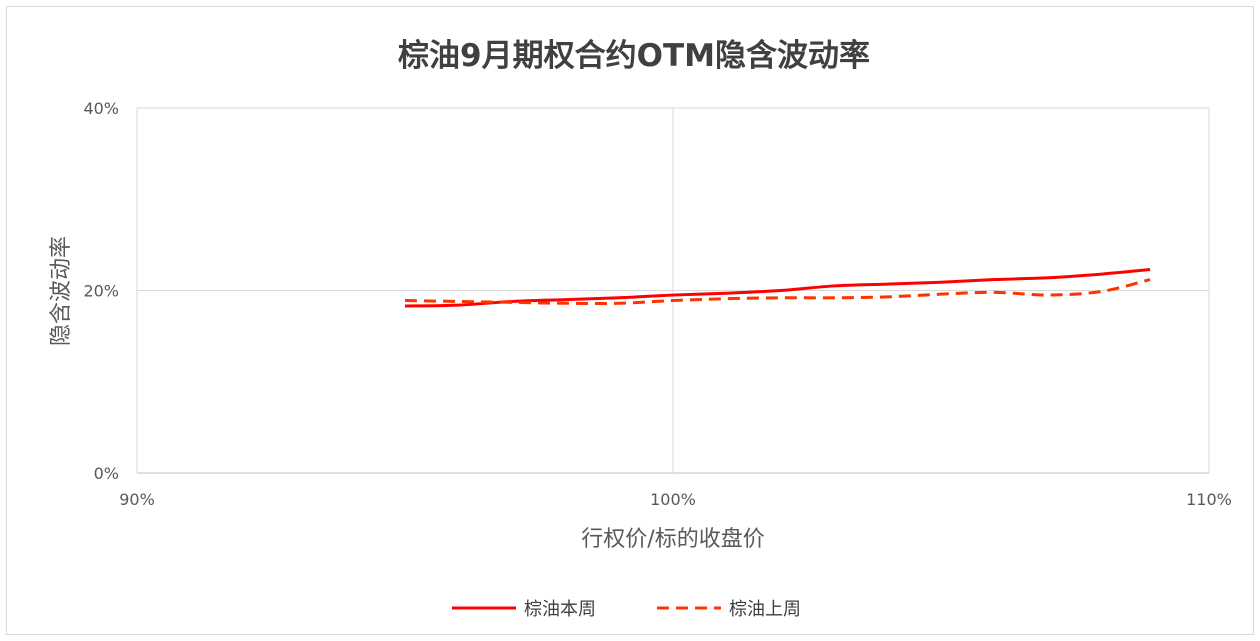 The width and height of the screenshot is (1260, 641). I want to click on y-tick-label: 20%, so click(101, 291).